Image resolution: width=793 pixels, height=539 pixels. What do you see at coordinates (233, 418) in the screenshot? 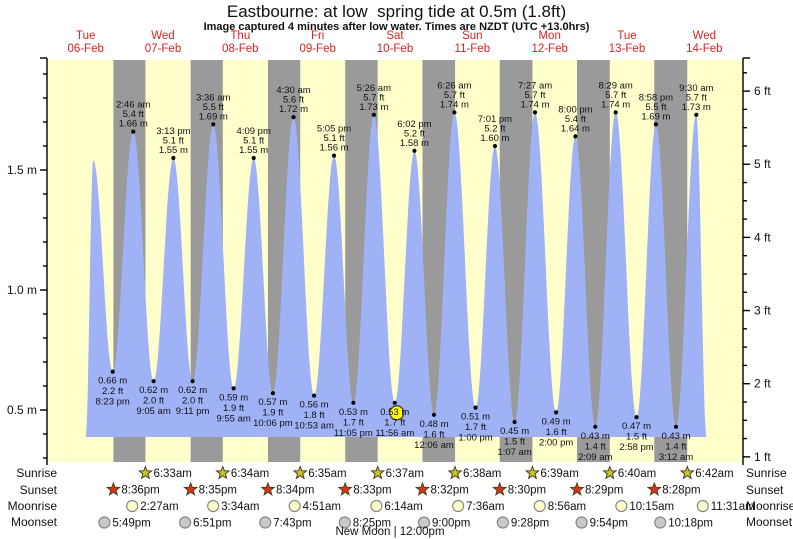
I see `tide-time: 9:55 am` at bounding box center [233, 418].